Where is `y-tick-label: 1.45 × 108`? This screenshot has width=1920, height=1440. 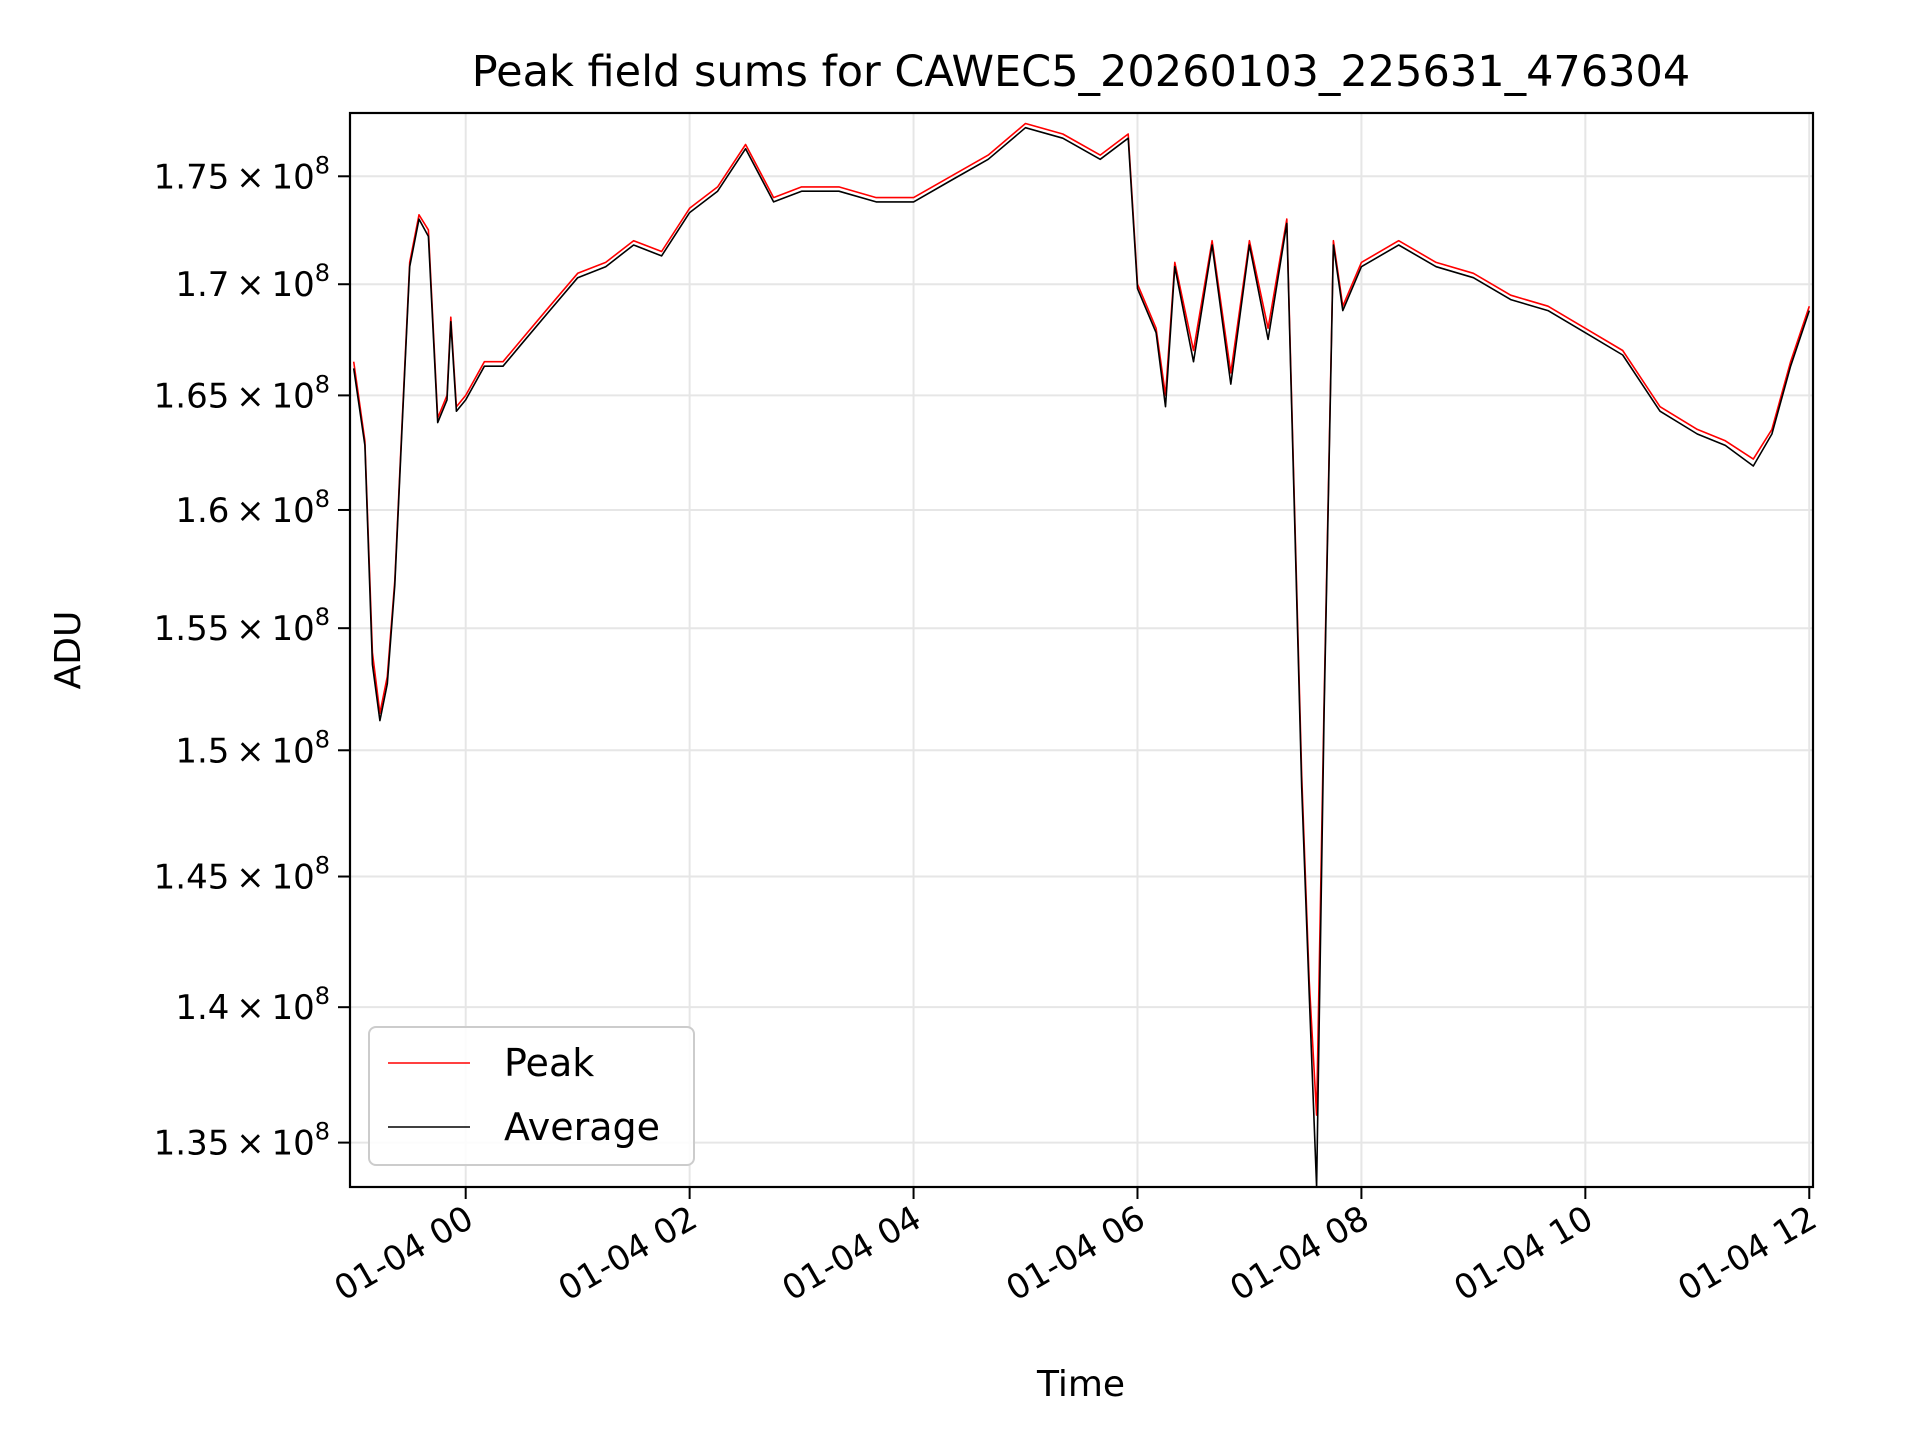
y-tick-label: 1.45 × 108 is located at coordinates (242, 875).